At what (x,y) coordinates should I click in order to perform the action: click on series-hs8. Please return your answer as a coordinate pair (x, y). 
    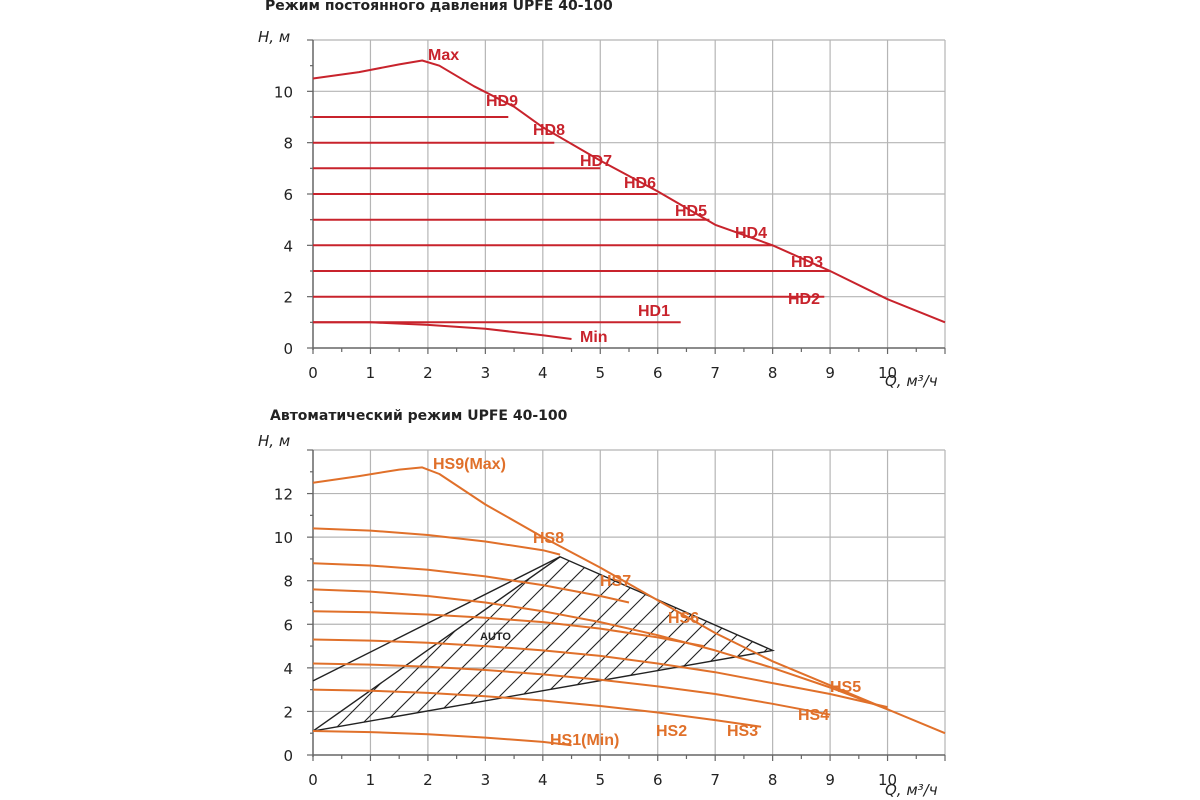
    Looking at the image, I should click on (436, 541).